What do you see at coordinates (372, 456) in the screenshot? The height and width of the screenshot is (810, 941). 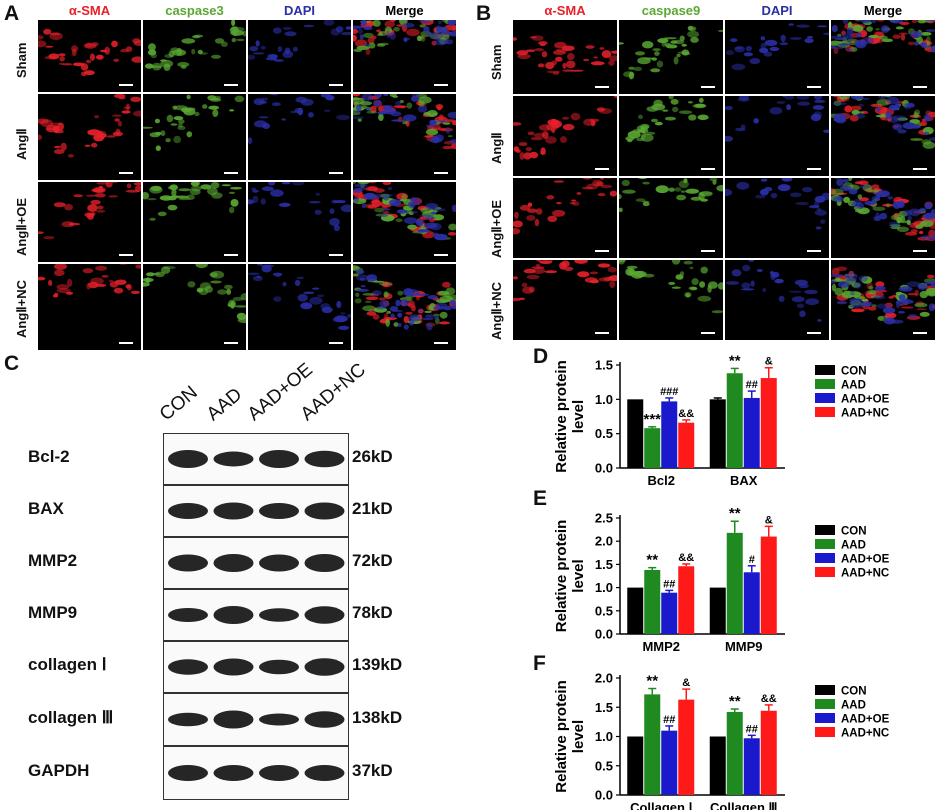 I see `molecular-weight-label: 26kD` at bounding box center [372, 456].